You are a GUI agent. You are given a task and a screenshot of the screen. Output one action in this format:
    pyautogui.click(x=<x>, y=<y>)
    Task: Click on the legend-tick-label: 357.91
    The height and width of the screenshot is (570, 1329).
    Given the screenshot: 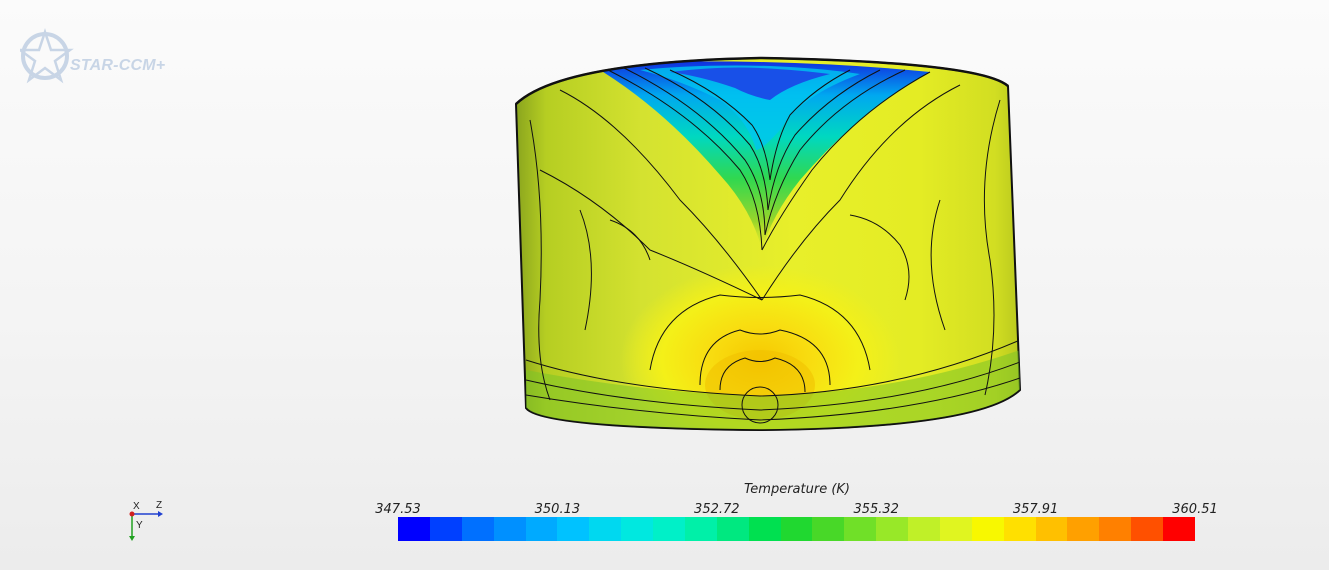 What is the action you would take?
    pyautogui.click(x=1035, y=509)
    